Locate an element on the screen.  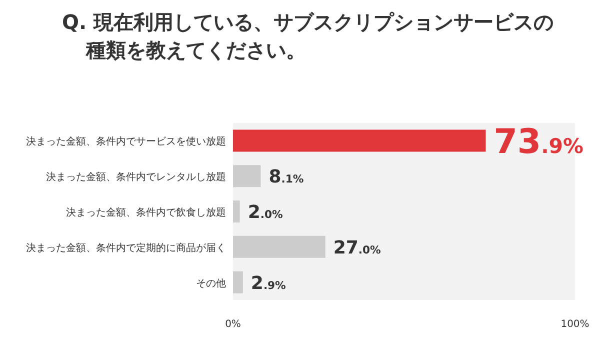
y-tick-label: 決まった金額、条件内でサービスを使い放題 is located at coordinates (126, 142).